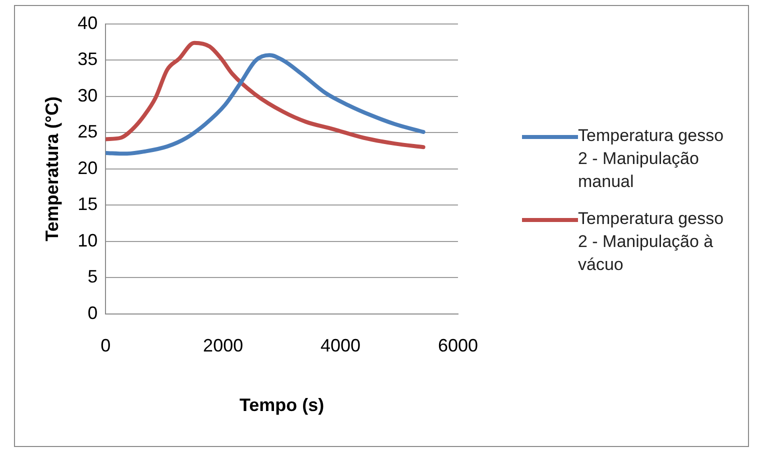 This screenshot has height=455, width=757. I want to click on x-tick-label: 4000, so click(340, 346).